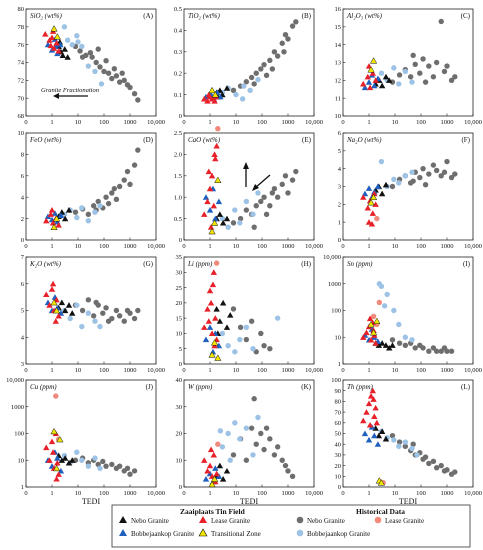 The image size is (483, 550). I want to click on panel-k: 0 10 20 30 40 0 1 10 100 1000 10,000 W (ppm) (K) TEDI, so click(249, 441).